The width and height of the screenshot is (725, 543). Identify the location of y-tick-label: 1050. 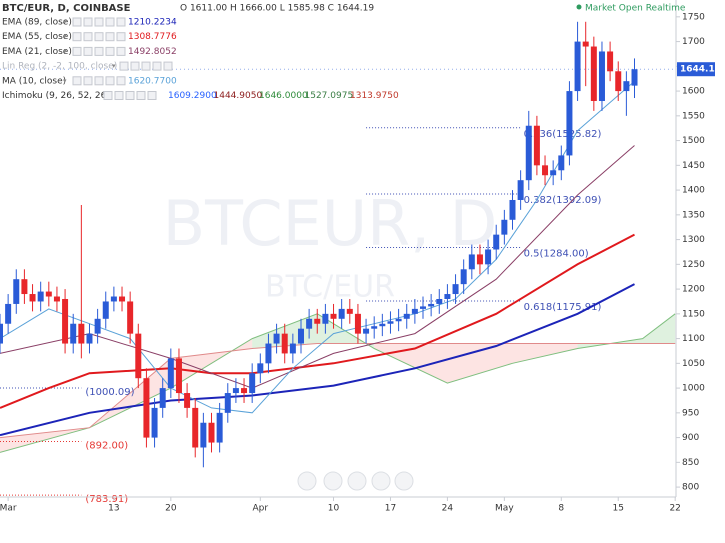
(693, 364).